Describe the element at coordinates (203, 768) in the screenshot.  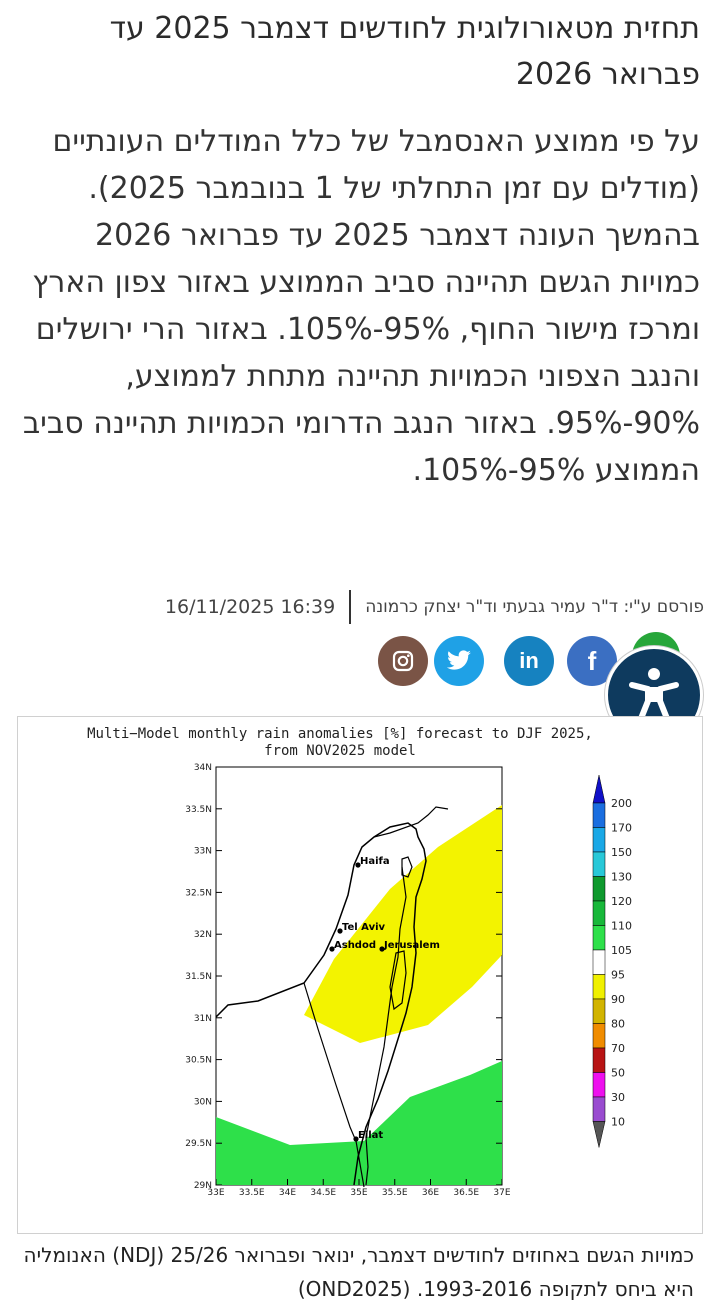
I see `lat-label: 34N` at that location.